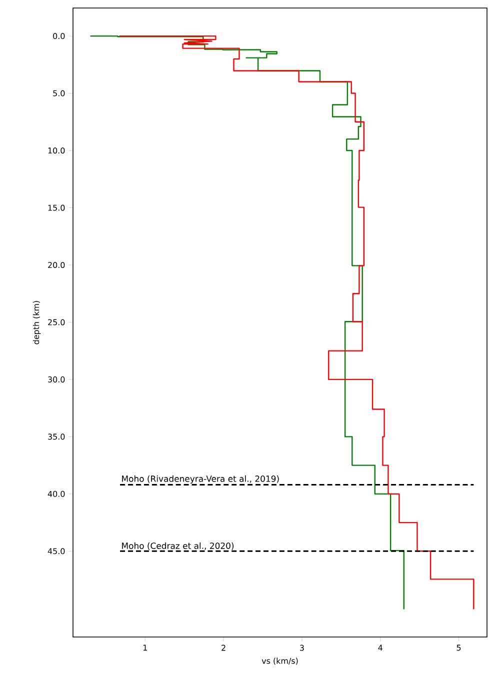 Image resolution: width=489 pixels, height=680 pixels. Describe the element at coordinates (200, 479) in the screenshot. I see `series-label: Moho (Rivadeneyra-Vera et al., 2019)` at that location.